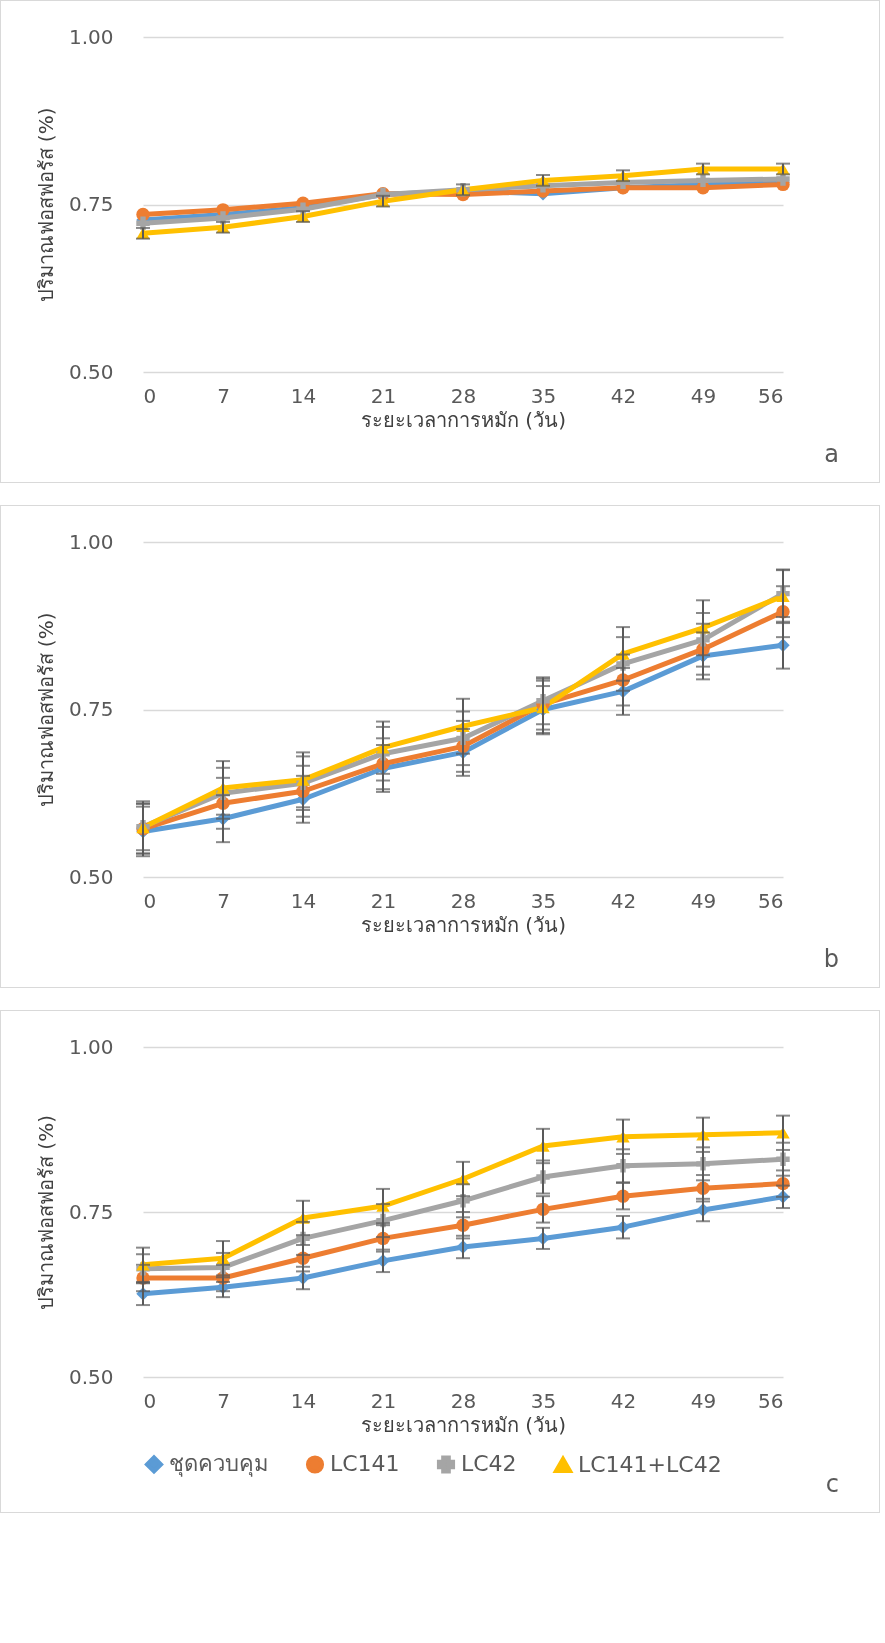  I want to click on legend-label: ชุดควบคุม, so click(219, 1464).